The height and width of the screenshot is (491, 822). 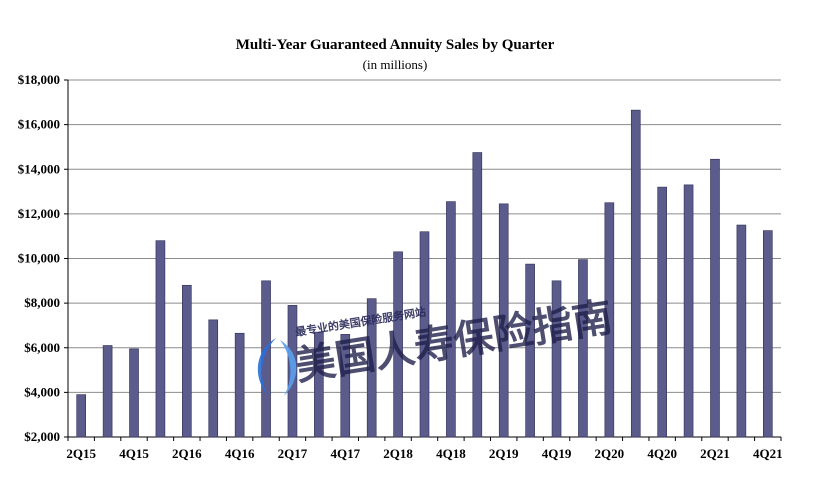 What do you see at coordinates (768, 453) in the screenshot?
I see `x-tick-label: 4Q21` at bounding box center [768, 453].